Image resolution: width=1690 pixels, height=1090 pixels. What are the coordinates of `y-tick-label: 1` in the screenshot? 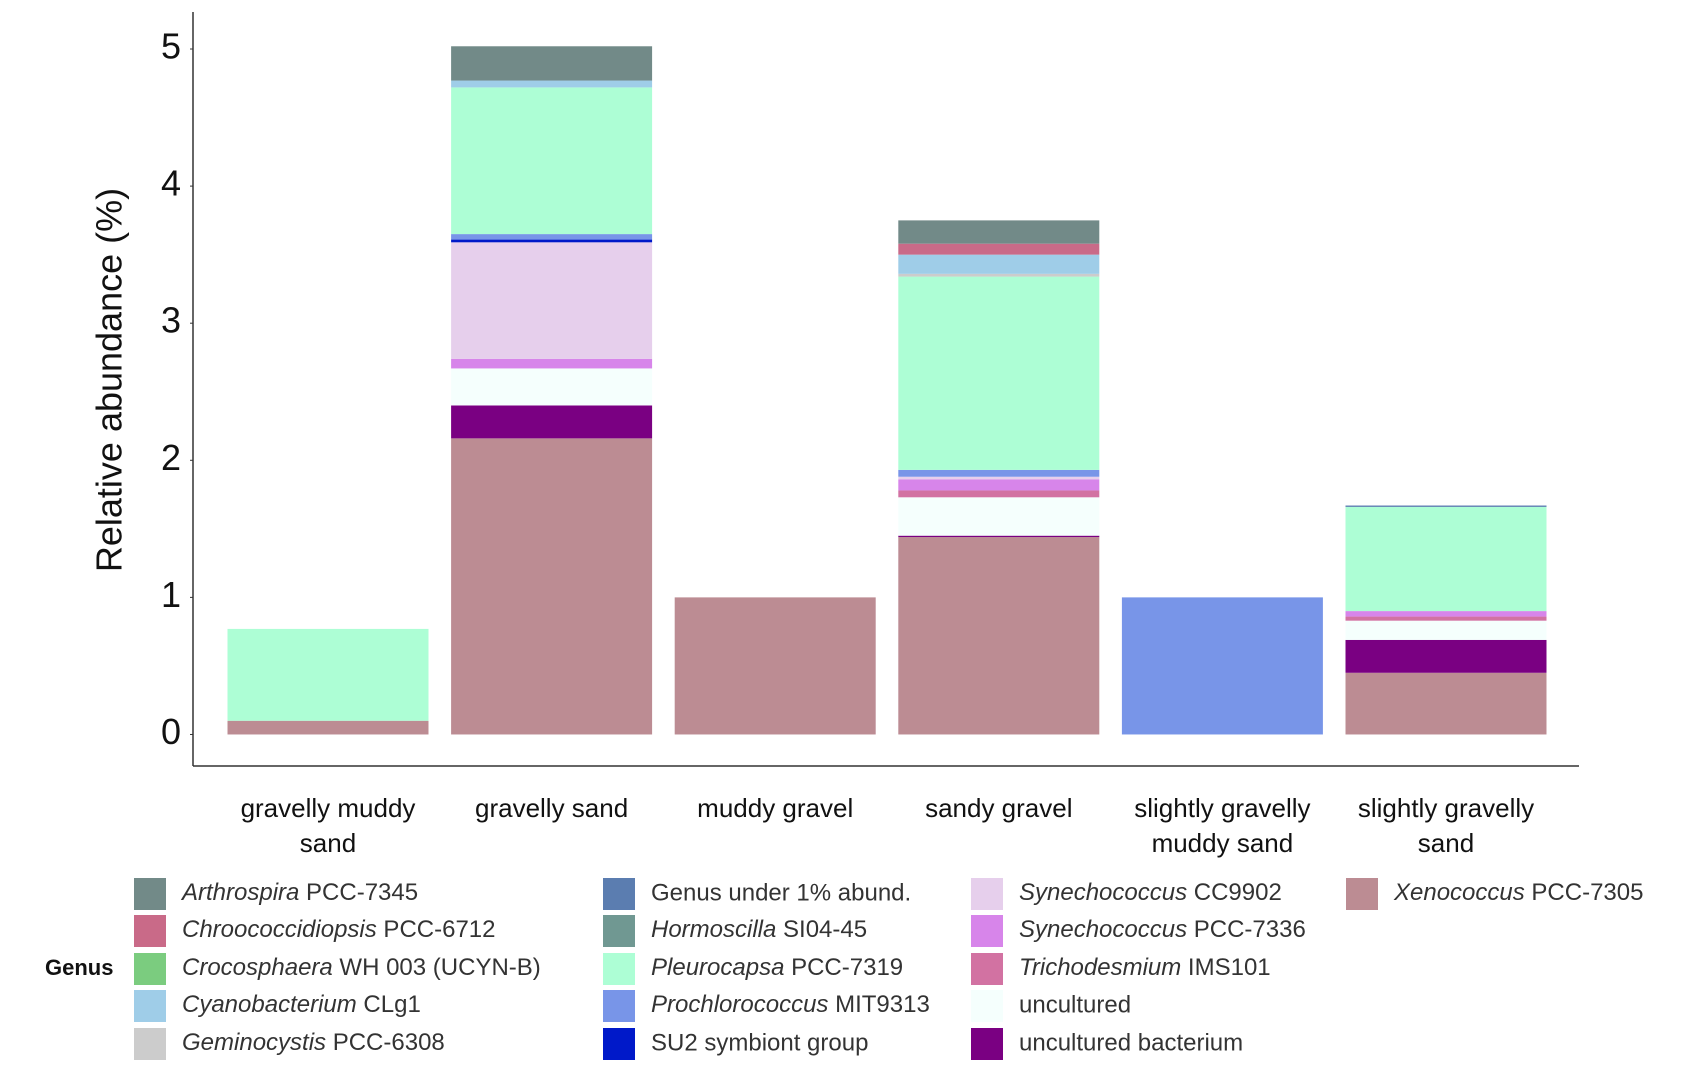 It's located at (171, 594).